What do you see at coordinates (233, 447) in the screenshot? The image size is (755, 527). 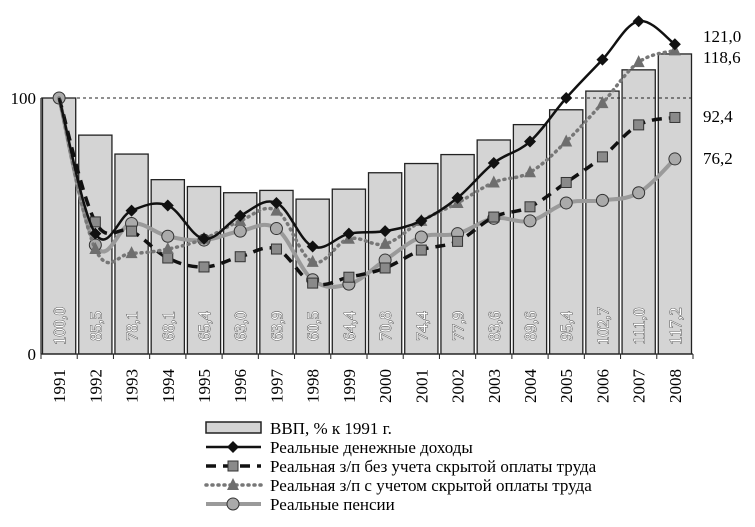 I see `legend-marker-diamond` at bounding box center [233, 447].